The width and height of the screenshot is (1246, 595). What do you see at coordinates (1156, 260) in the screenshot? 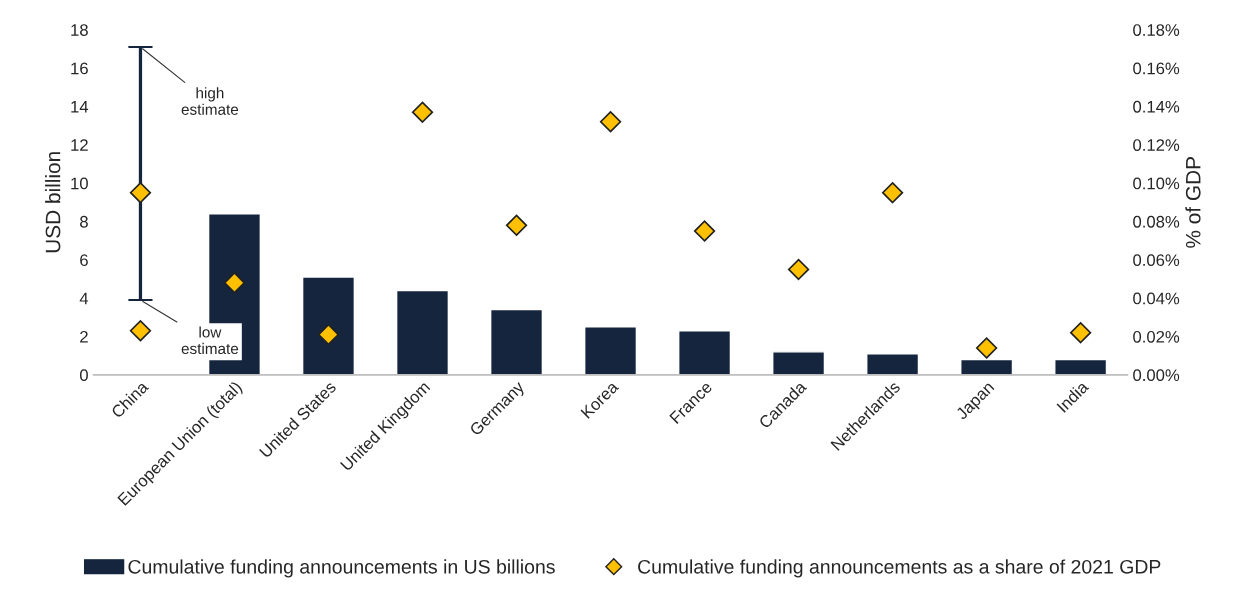
I see `y2-tick-label: 0.06%` at bounding box center [1156, 260].